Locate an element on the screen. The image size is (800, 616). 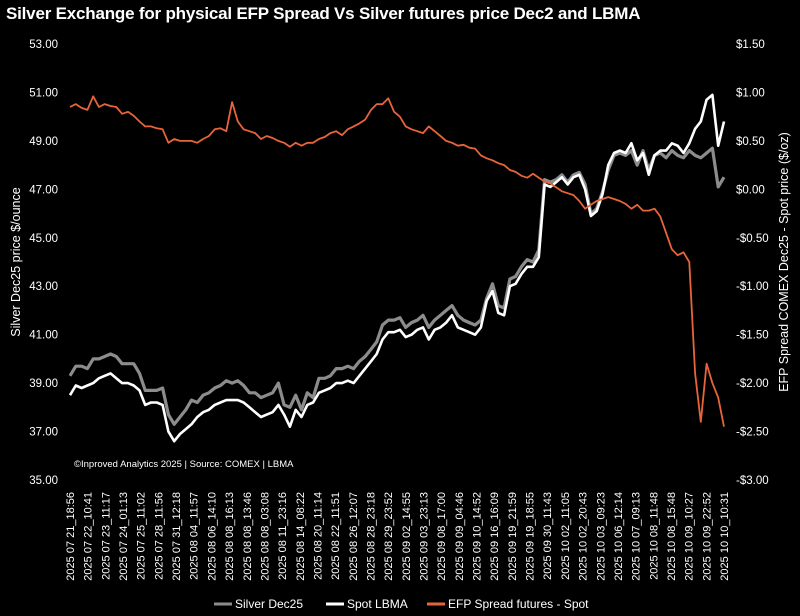
x-tick-label: 2025 09 10_14:52 is located at coordinates (478, 536).